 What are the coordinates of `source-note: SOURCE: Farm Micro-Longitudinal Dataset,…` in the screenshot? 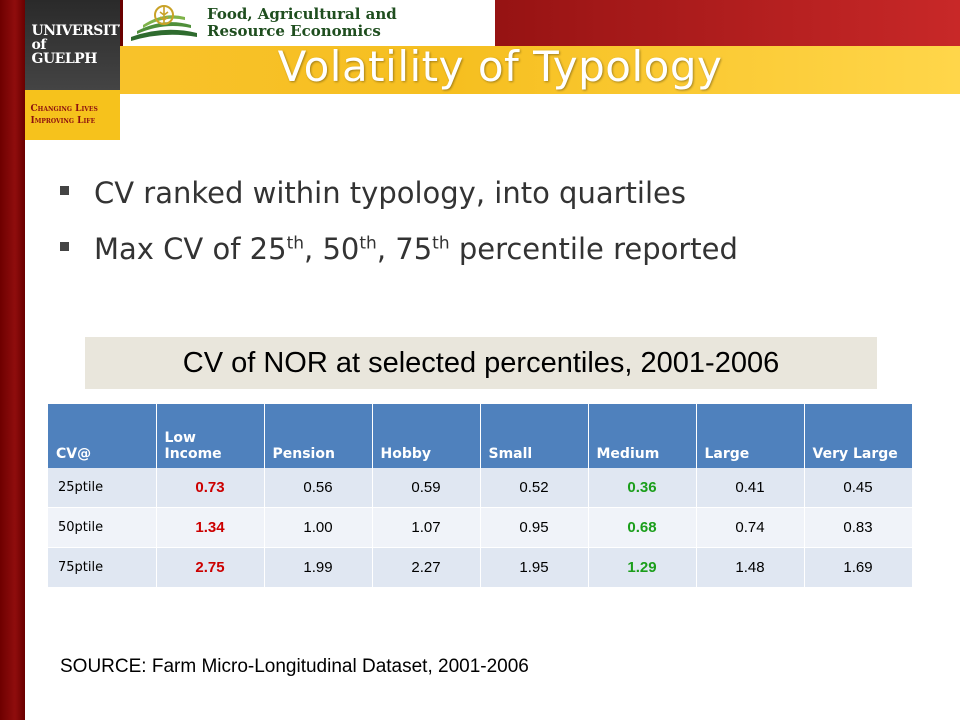 It's located at (294, 666).